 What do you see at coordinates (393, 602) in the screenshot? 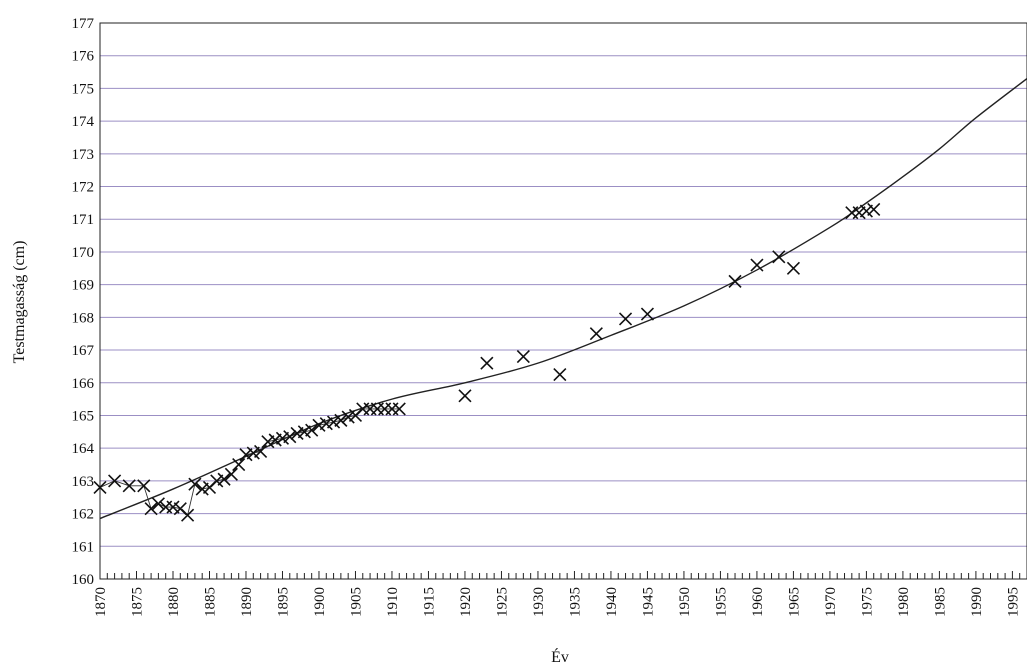
I see `x-tick-label: 1910` at bounding box center [393, 602].